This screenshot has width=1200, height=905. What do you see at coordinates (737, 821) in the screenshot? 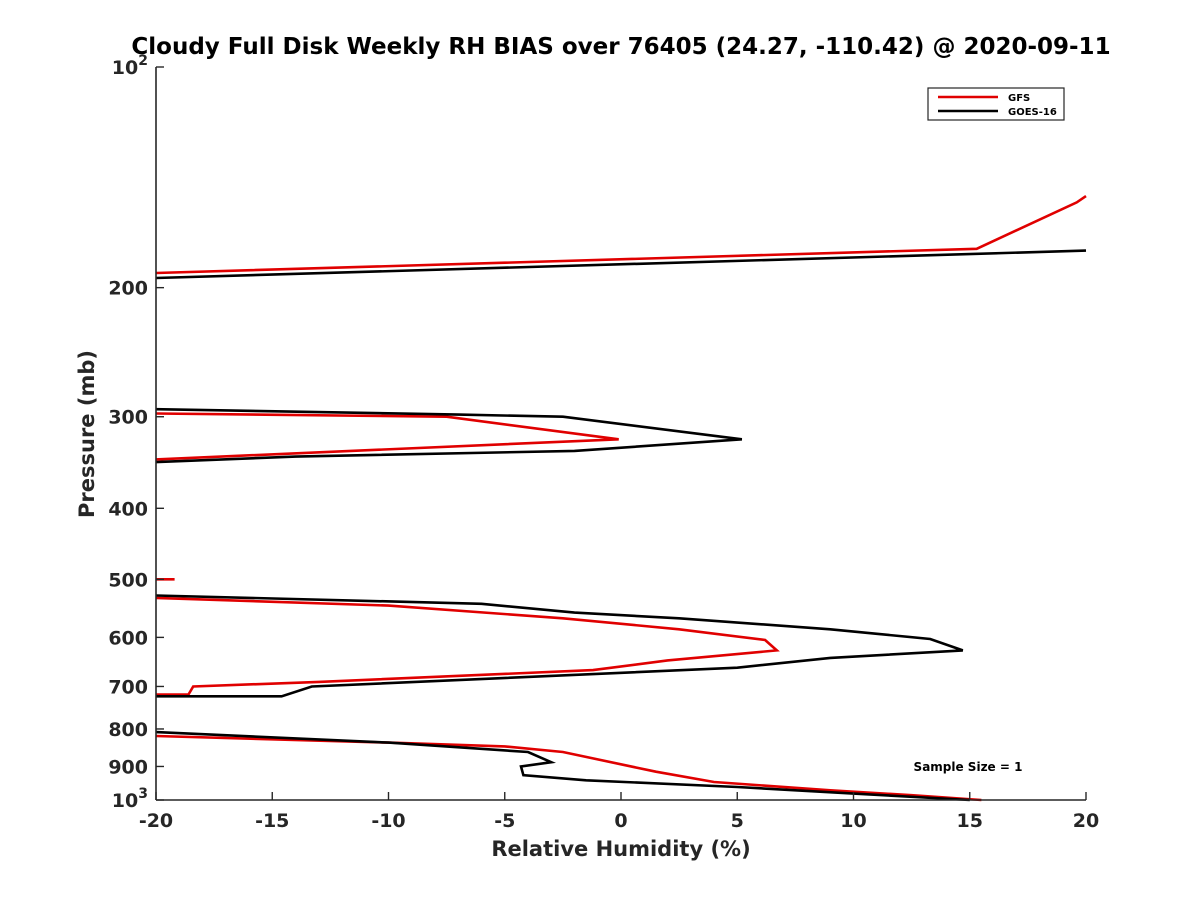
I see `x-tick-label: 5` at bounding box center [737, 821].